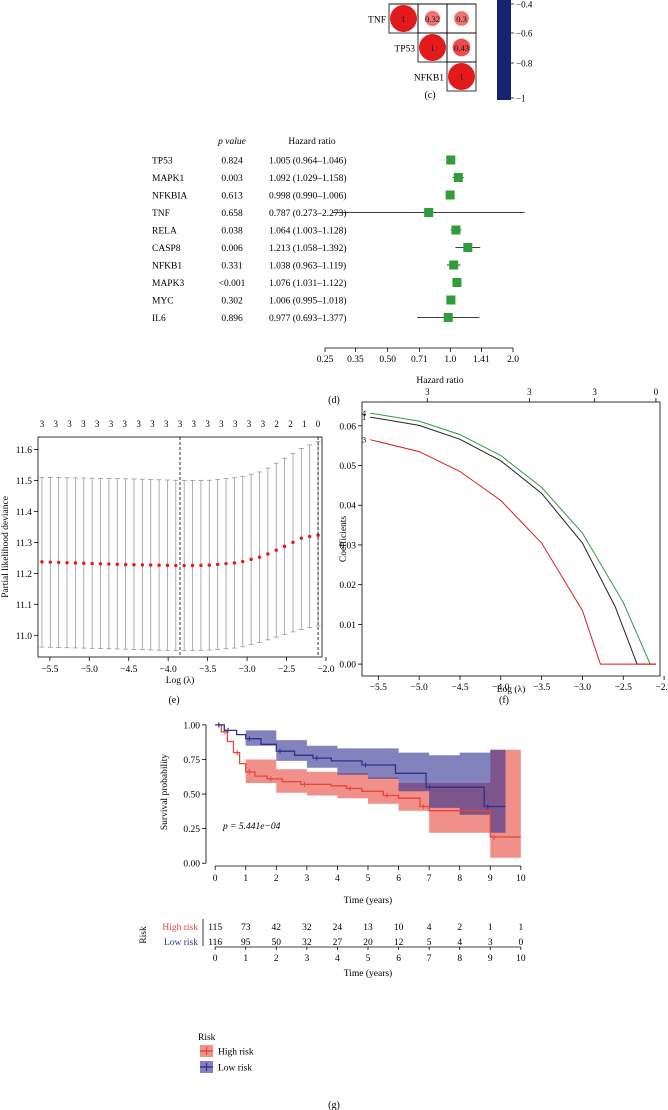  What do you see at coordinates (419, 688) in the screenshot?
I see `x-tick-label: −5.0` at bounding box center [419, 688].